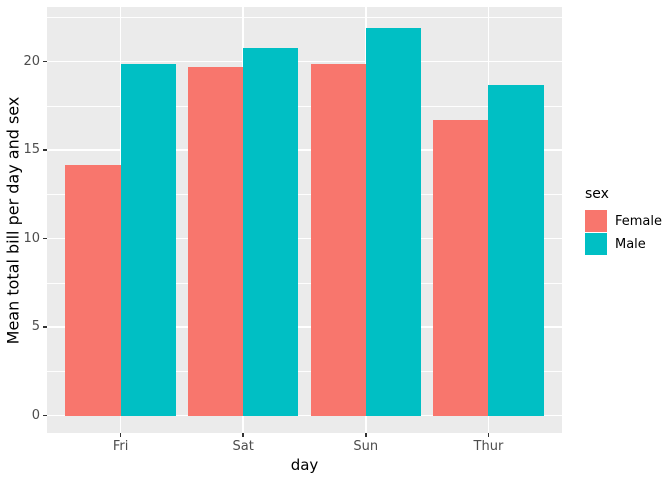 The image size is (672, 480). I want to click on bar-thur-male, so click(516, 250).